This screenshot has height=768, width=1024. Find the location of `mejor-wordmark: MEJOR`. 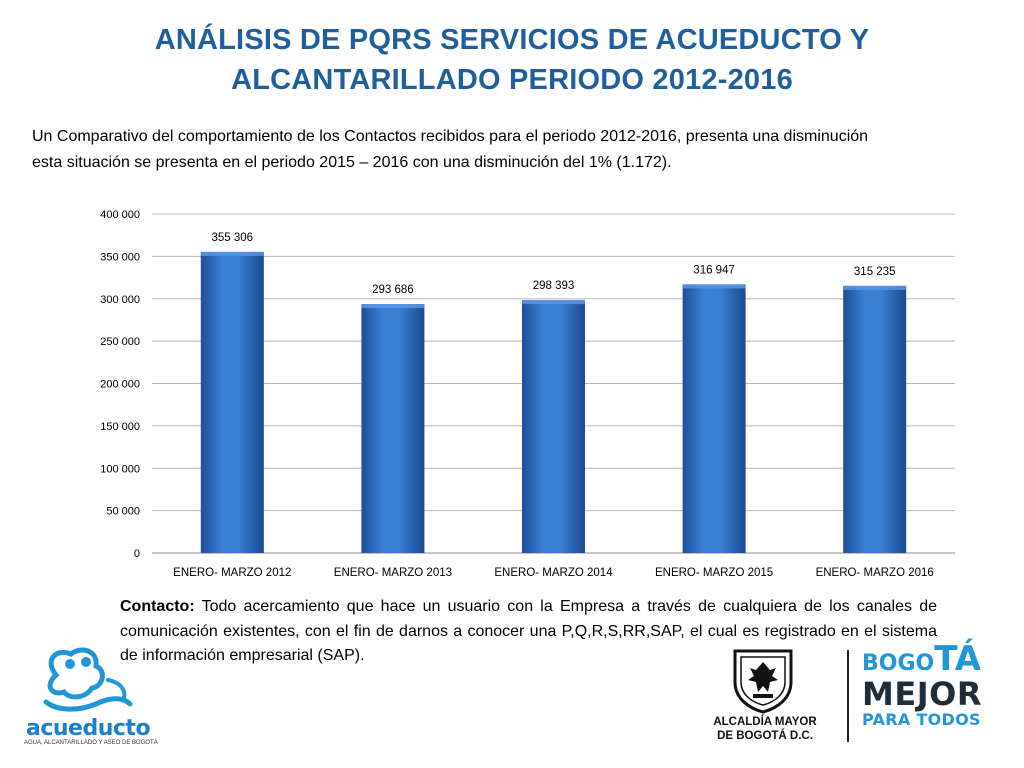

mejor-wordmark: MEJOR is located at coordinates (922, 694).